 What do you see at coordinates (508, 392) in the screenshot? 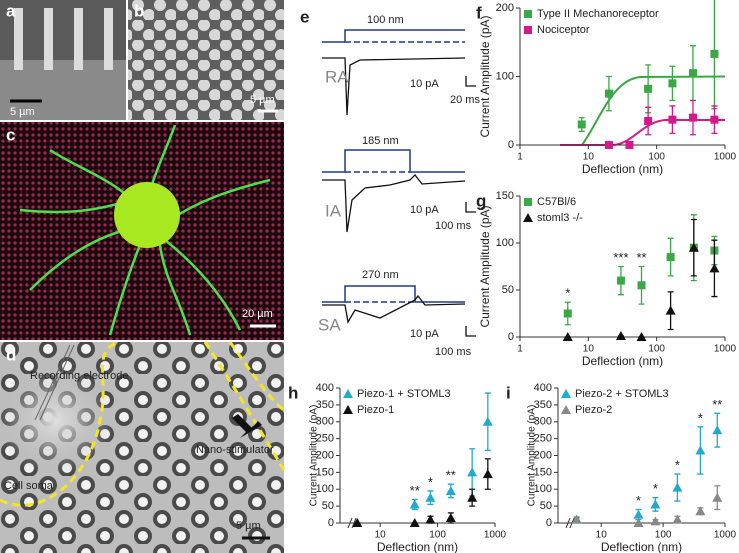
I see `panel-label: i` at bounding box center [508, 392].